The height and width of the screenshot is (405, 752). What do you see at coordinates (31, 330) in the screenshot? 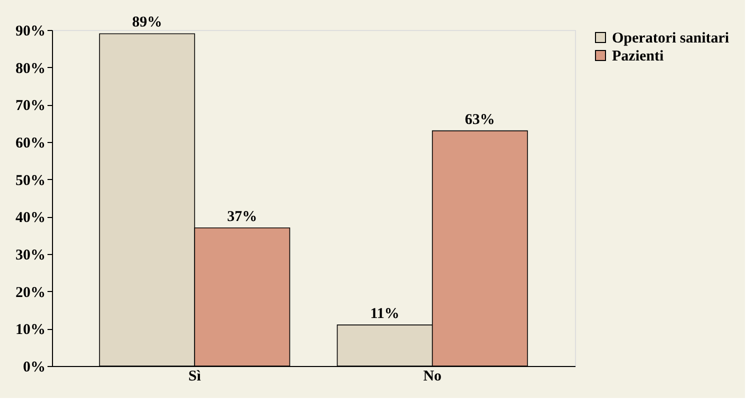
I see `y-tick-label: 10%` at bounding box center [31, 330].